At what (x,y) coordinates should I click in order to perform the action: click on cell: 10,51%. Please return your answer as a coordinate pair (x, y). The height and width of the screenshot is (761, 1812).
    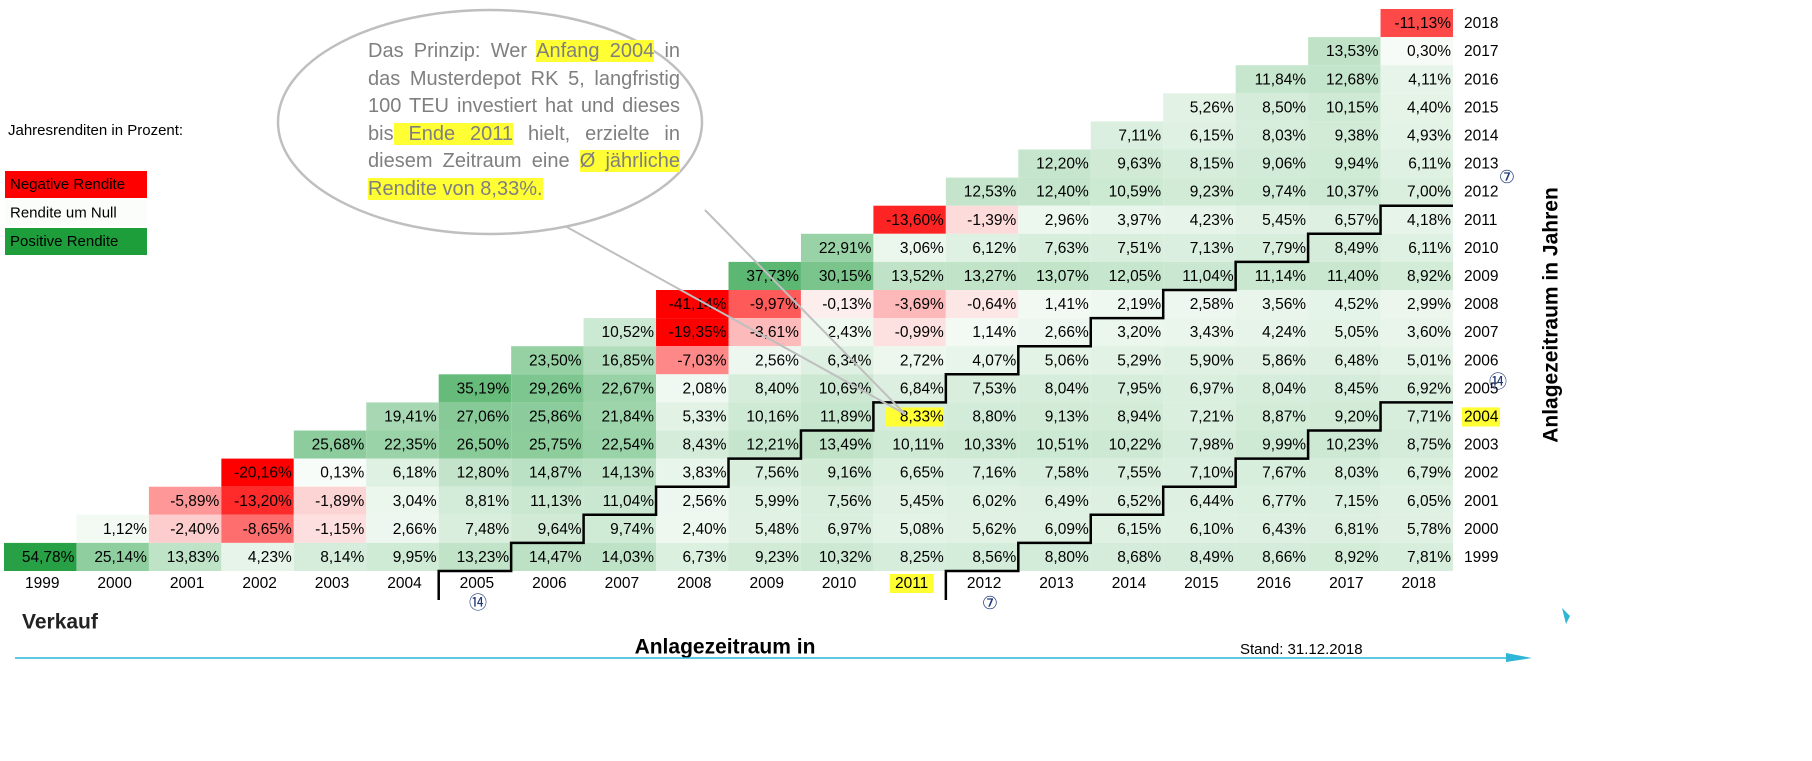
    Looking at the image, I should click on (1062, 445).